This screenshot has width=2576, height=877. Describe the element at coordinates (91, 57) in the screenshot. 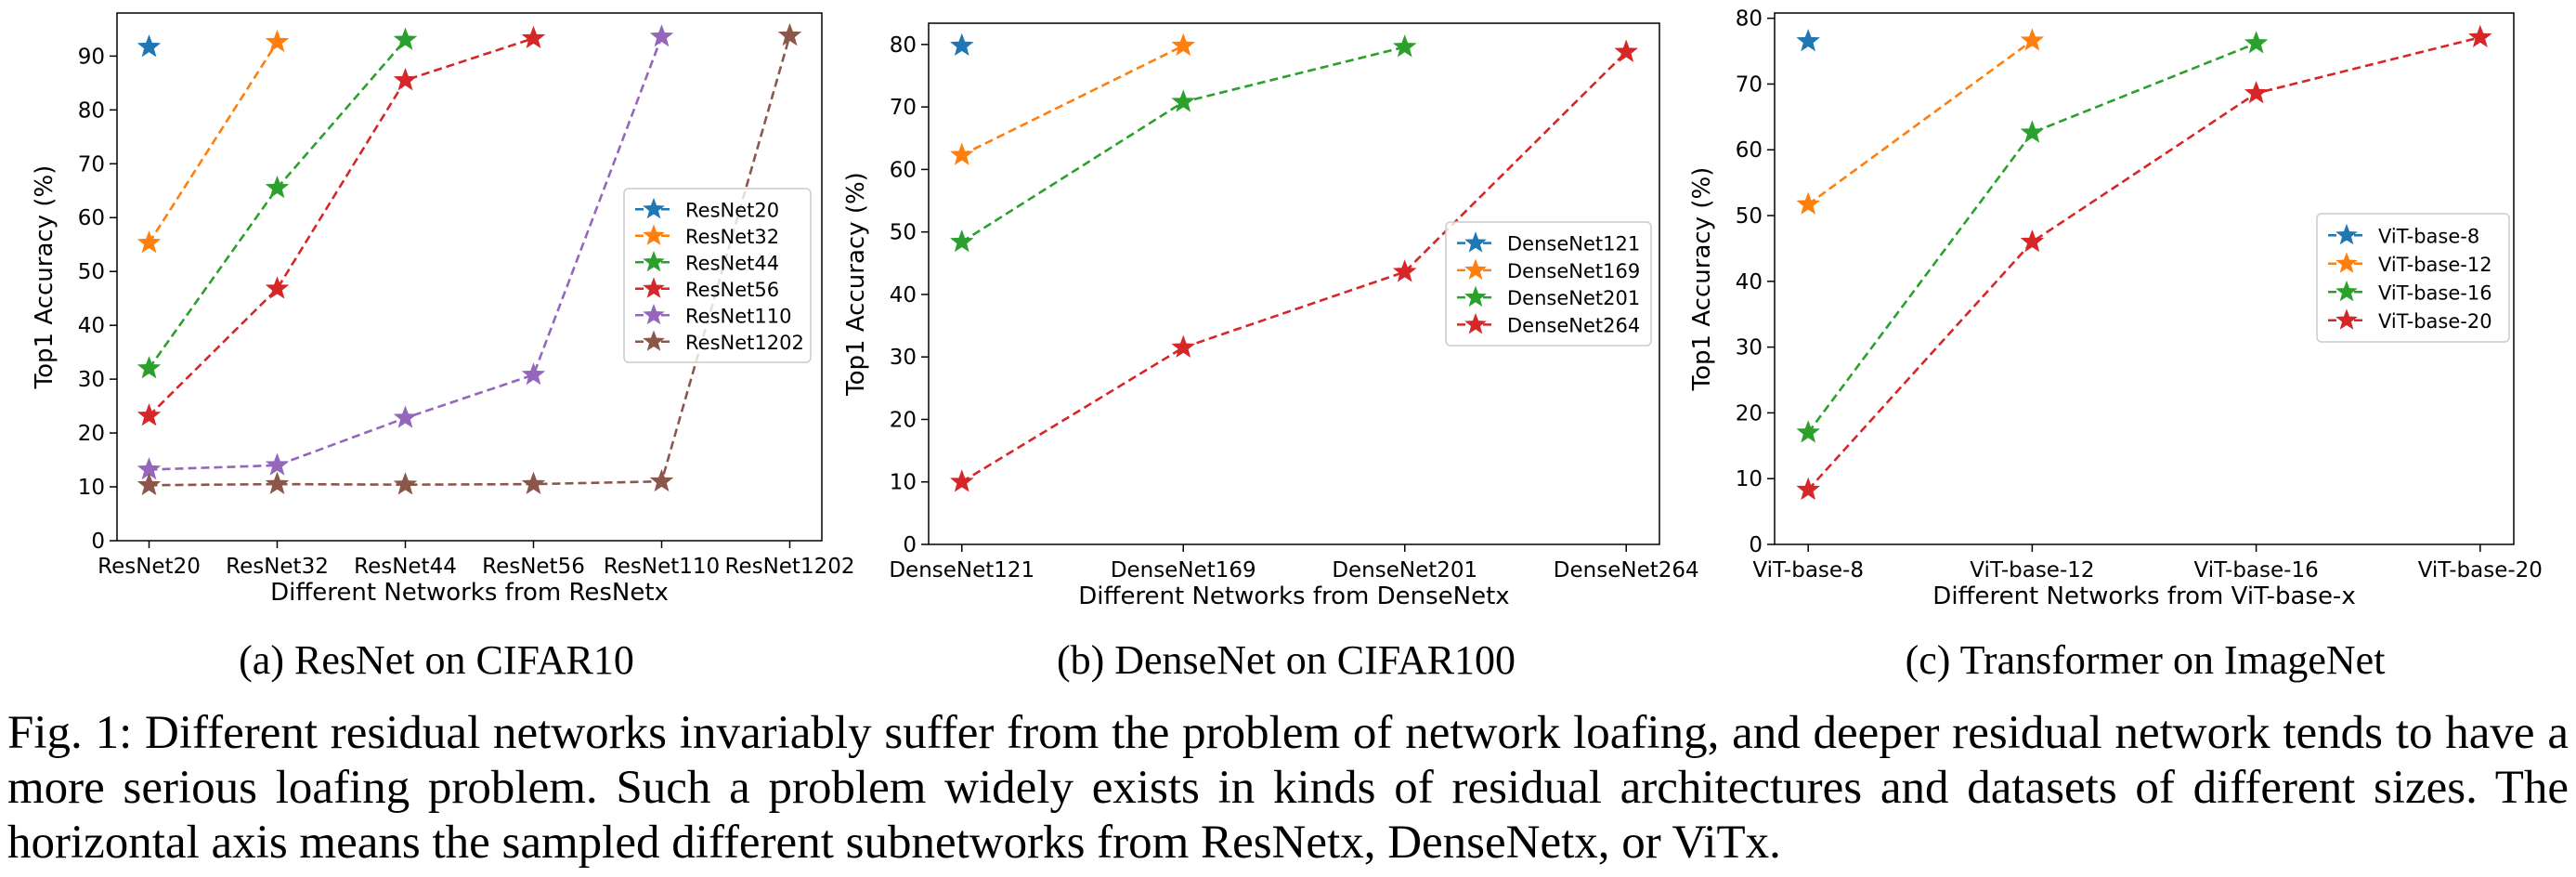

I see `y-tick-label: 90` at that location.